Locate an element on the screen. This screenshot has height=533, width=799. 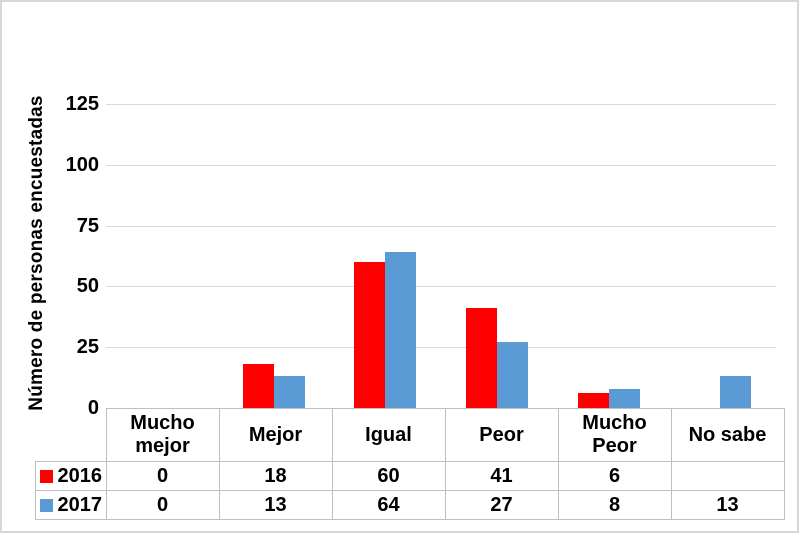
bar-2017-mucho-peor is located at coordinates (624, 398).